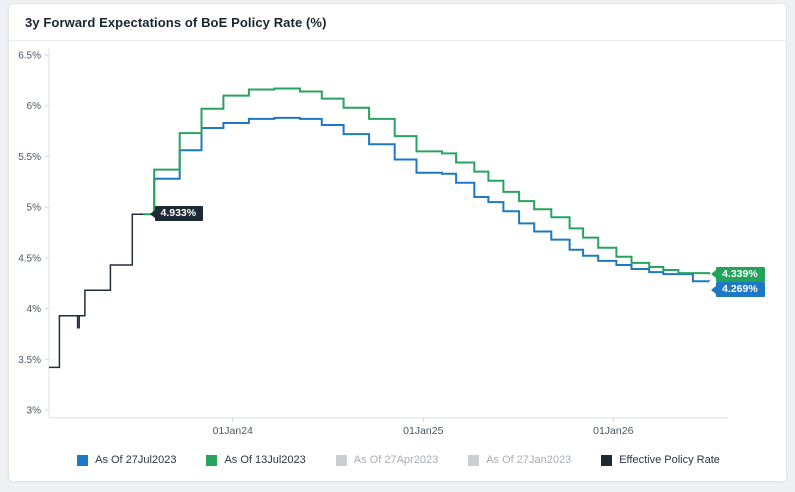 The image size is (795, 492). What do you see at coordinates (176, 214) in the screenshot?
I see `end-label-effective-policy-rate: 4.933%` at bounding box center [176, 214].